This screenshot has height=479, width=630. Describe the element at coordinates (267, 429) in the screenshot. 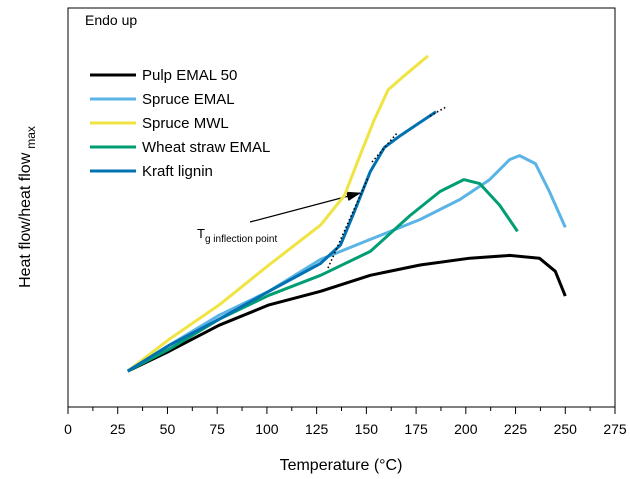

I see `x-tick-label: 100` at that location.